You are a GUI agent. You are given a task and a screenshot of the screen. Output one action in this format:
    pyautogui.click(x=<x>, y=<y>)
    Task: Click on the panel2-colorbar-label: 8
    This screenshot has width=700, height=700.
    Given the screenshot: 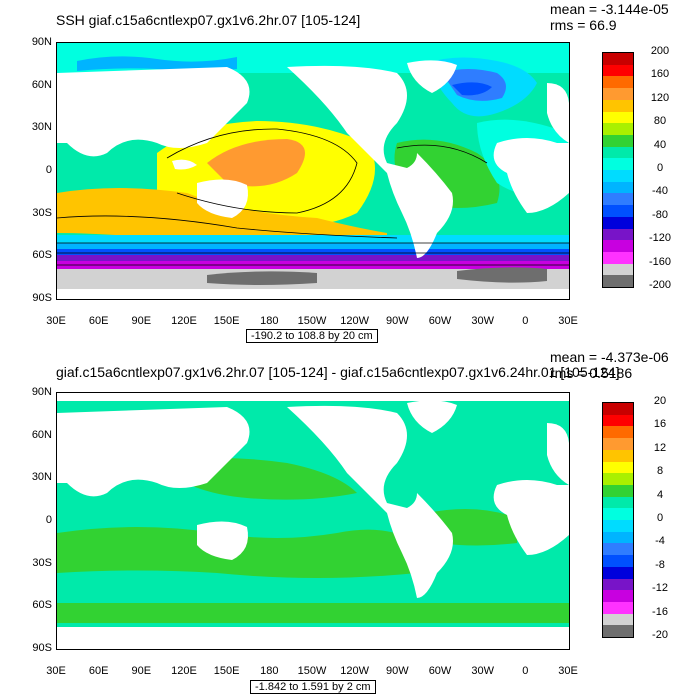 What is the action you would take?
    pyautogui.click(x=660, y=471)
    